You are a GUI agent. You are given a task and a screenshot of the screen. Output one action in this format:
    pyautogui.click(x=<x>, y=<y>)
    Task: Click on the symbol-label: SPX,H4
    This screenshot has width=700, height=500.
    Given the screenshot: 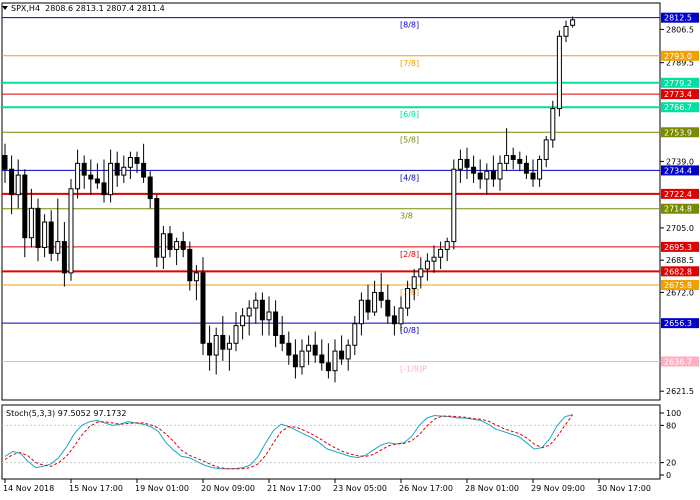 What is the action you would take?
    pyautogui.click(x=26, y=8)
    